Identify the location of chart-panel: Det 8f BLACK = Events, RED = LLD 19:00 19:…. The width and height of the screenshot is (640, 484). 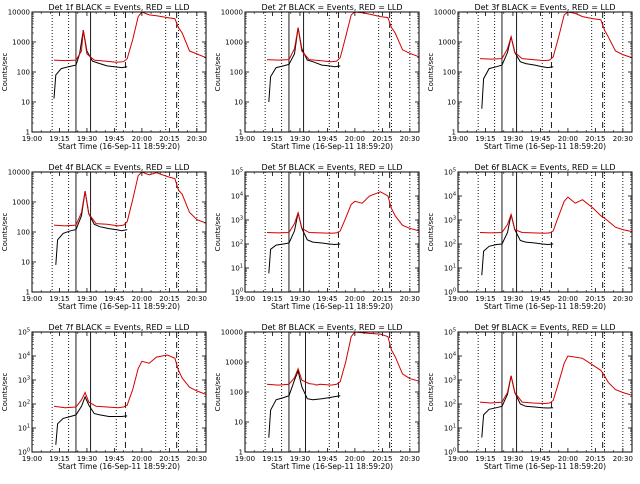
(317, 397).